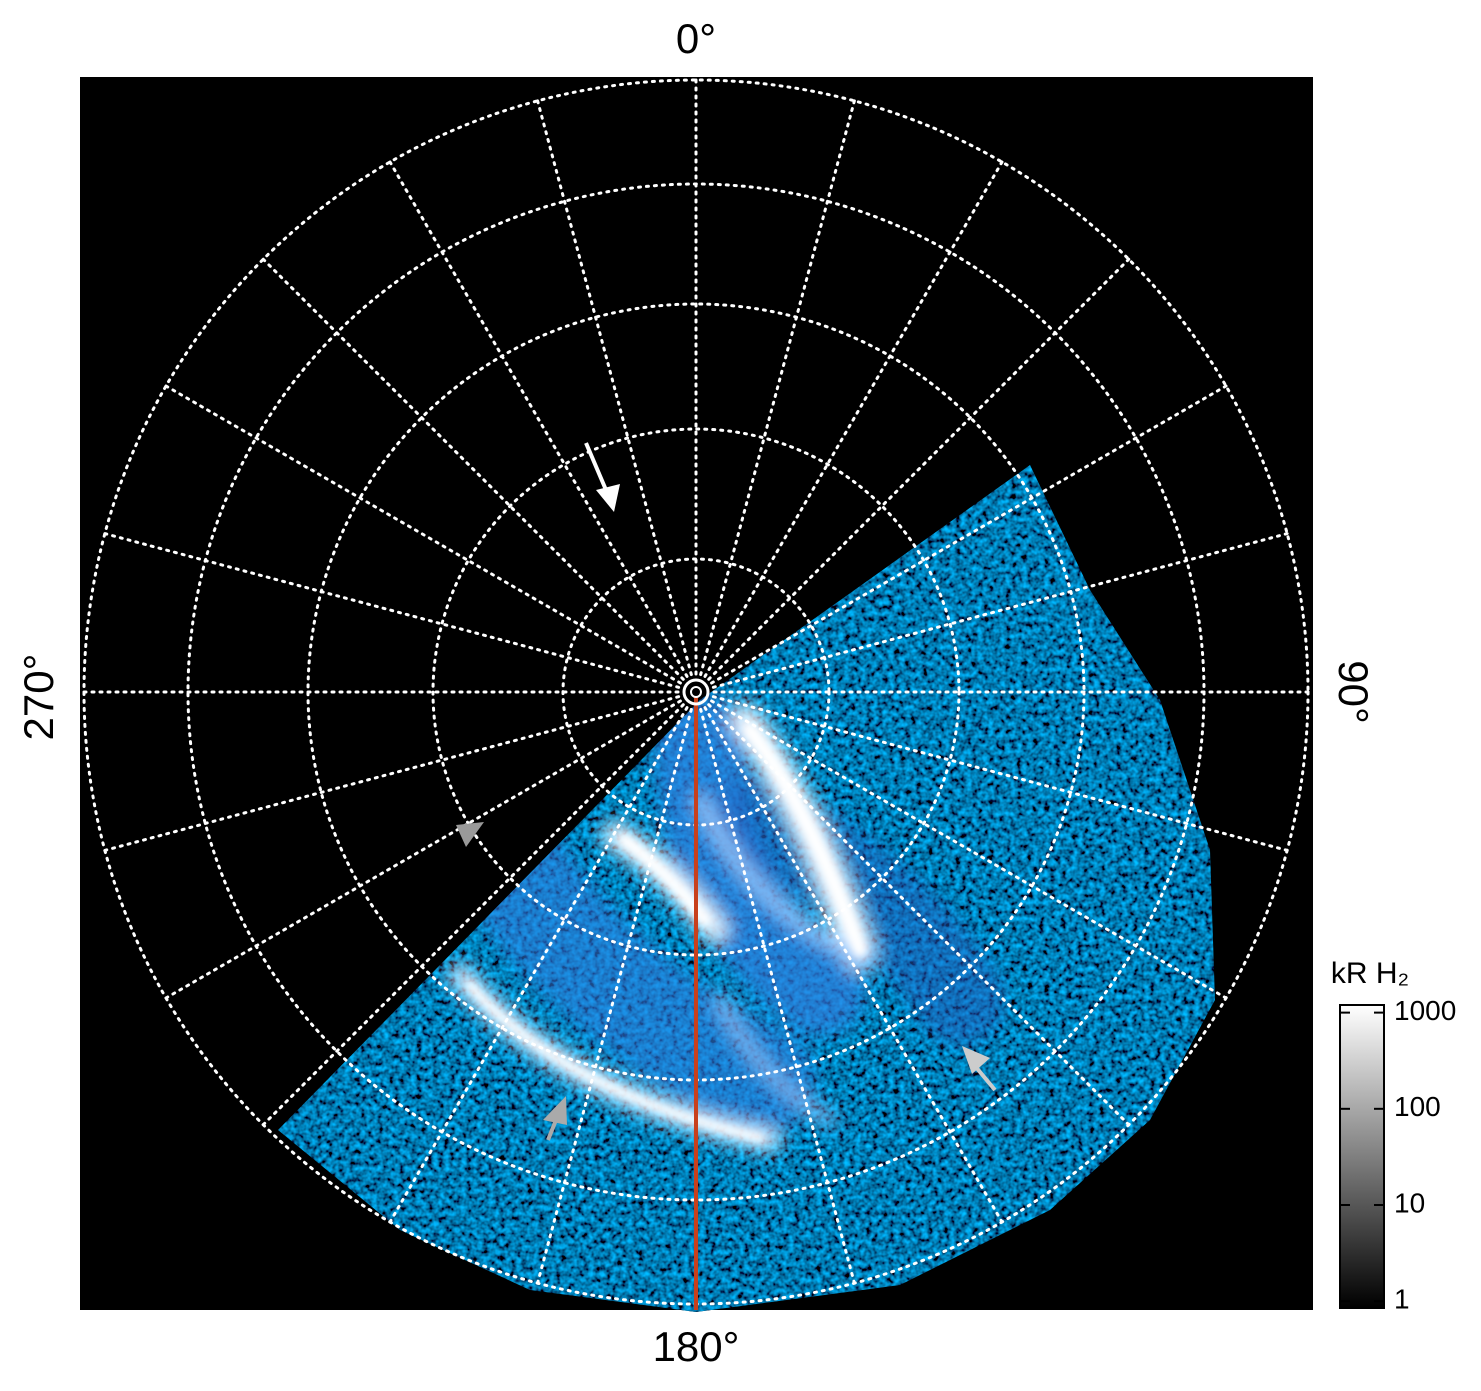  Describe the element at coordinates (1409, 1202) in the screenshot. I see `colorbar-tick-label: 10` at that location.